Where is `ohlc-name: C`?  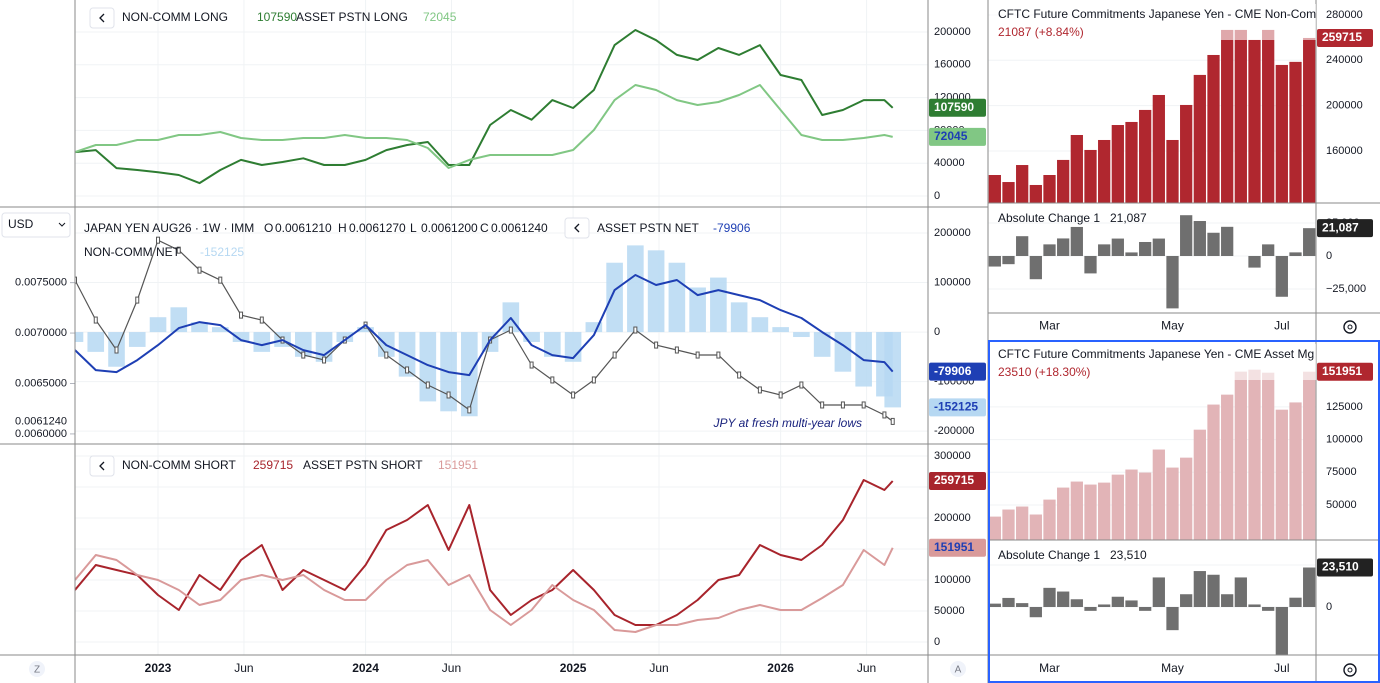
ohlc-name: C is located at coordinates (484, 228).